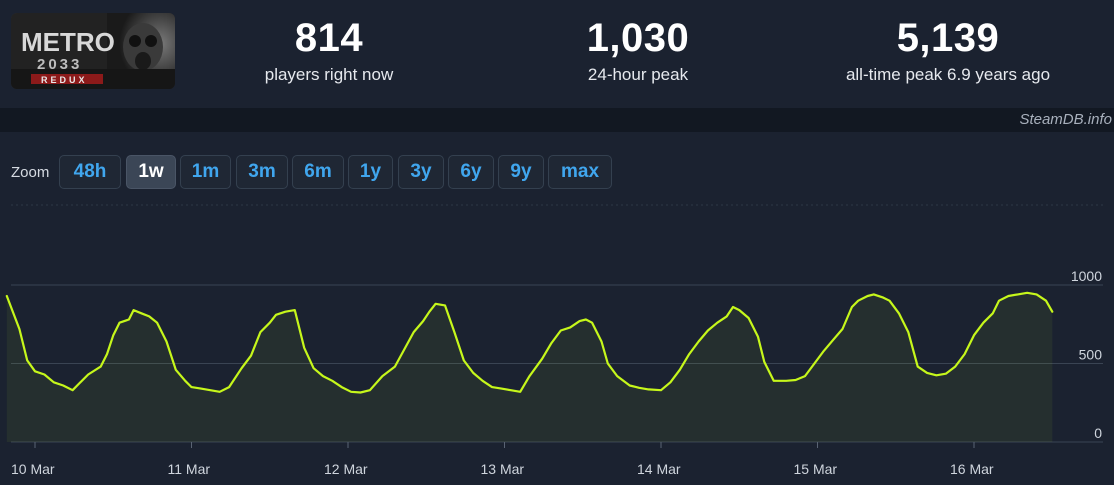 This screenshot has width=1114, height=485. I want to click on zoom-3m-button: 3m, so click(262, 172).